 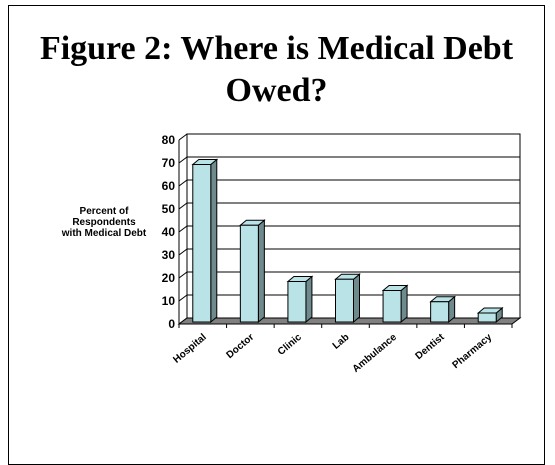 I want to click on x-tick-label-dentist: Dentist, so click(x=431, y=346).